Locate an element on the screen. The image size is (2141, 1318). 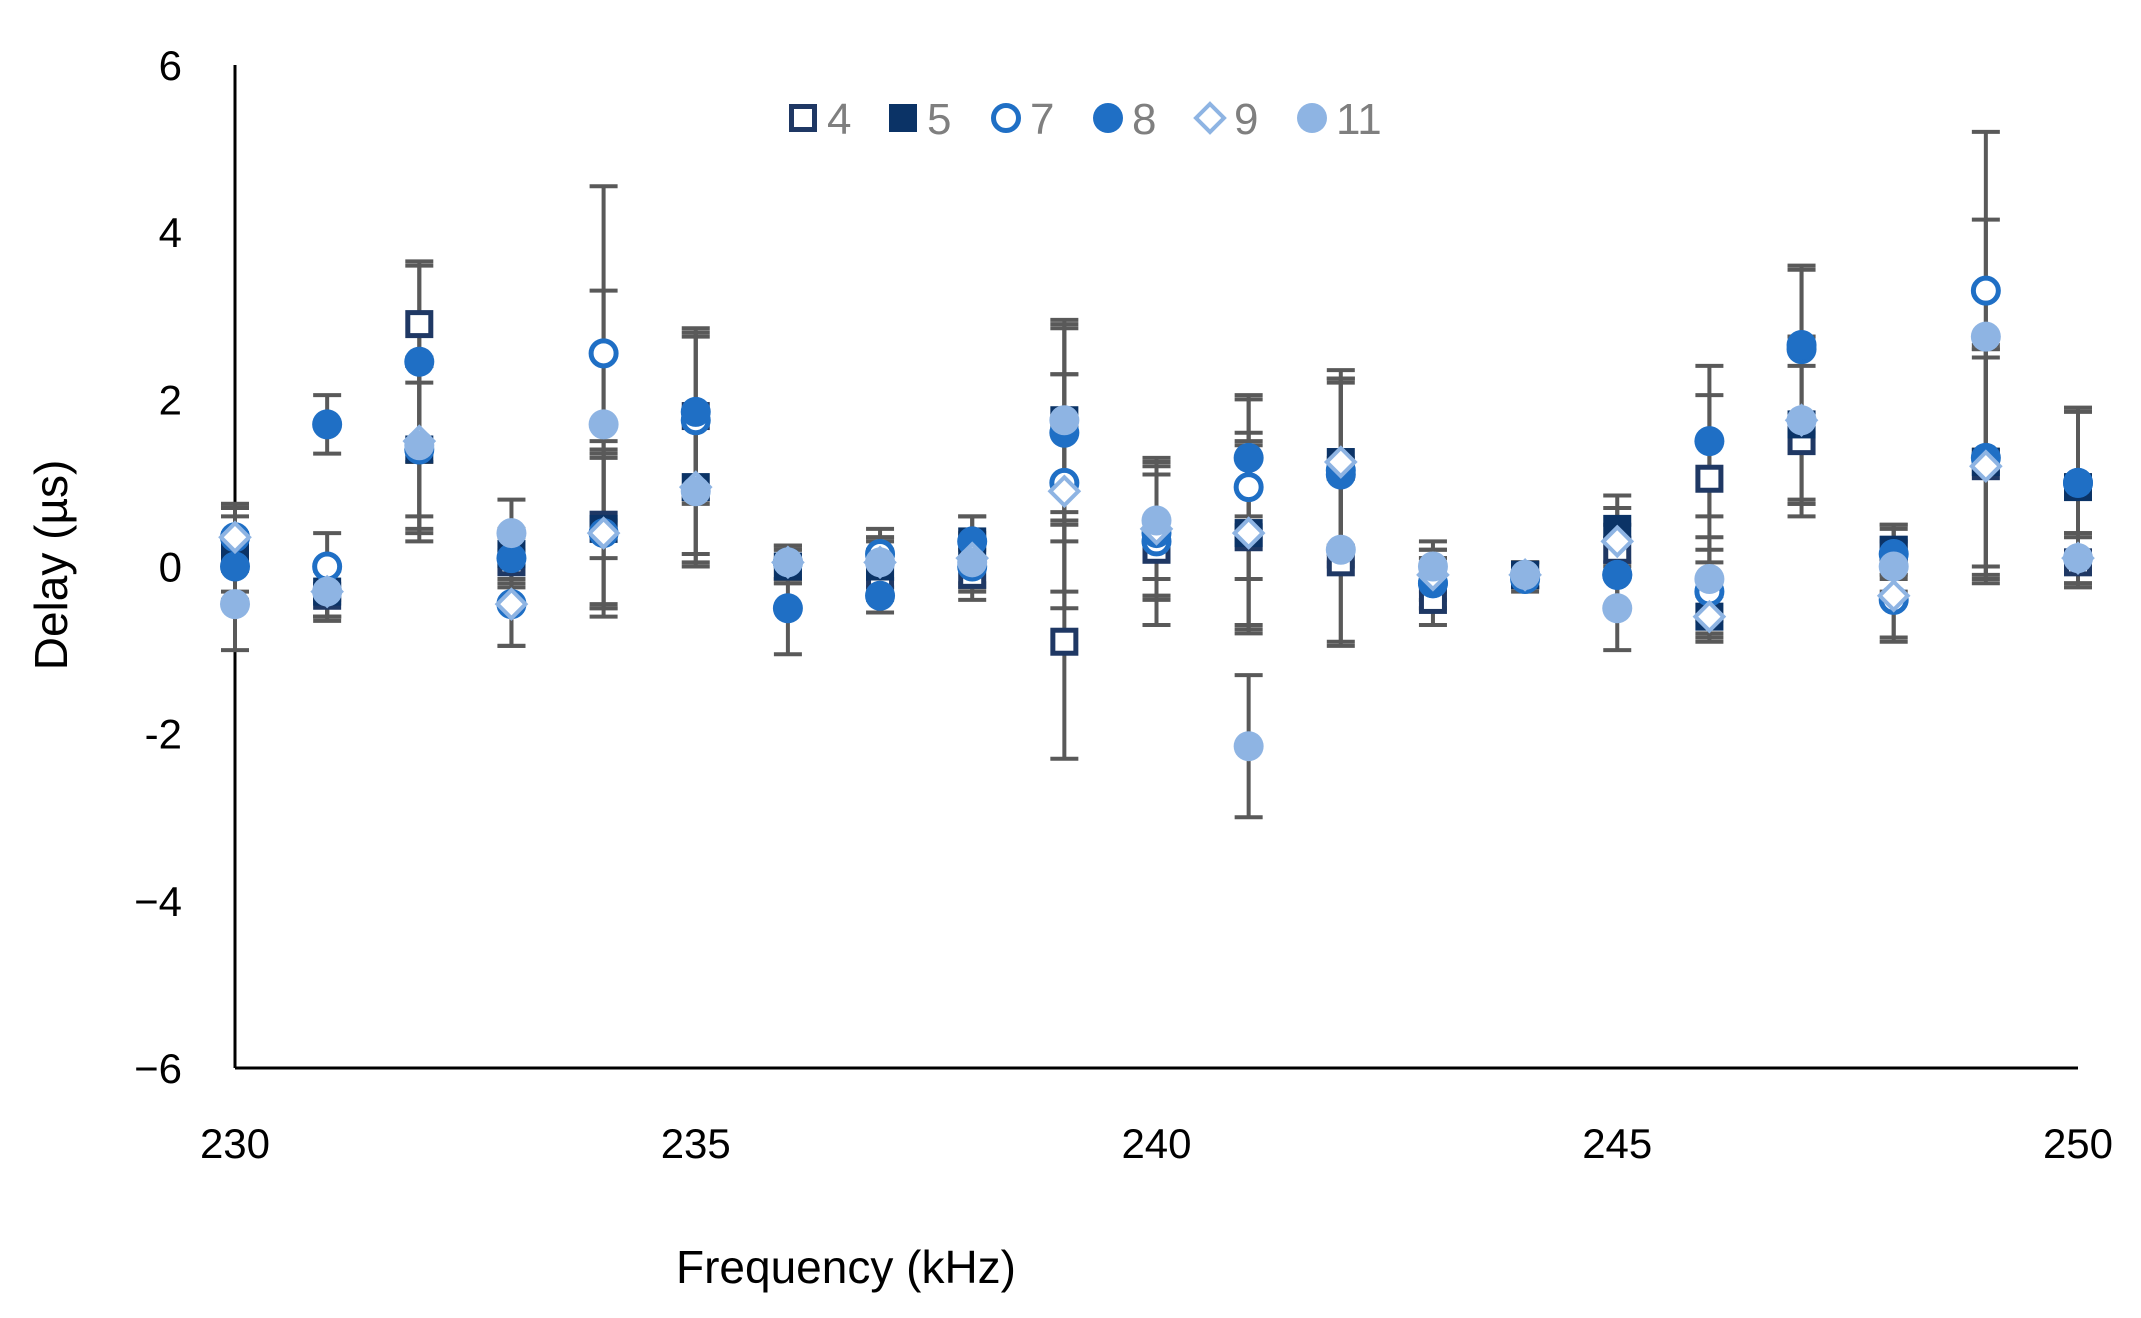
x-tick-label: 250 is located at coordinates (2078, 1143).